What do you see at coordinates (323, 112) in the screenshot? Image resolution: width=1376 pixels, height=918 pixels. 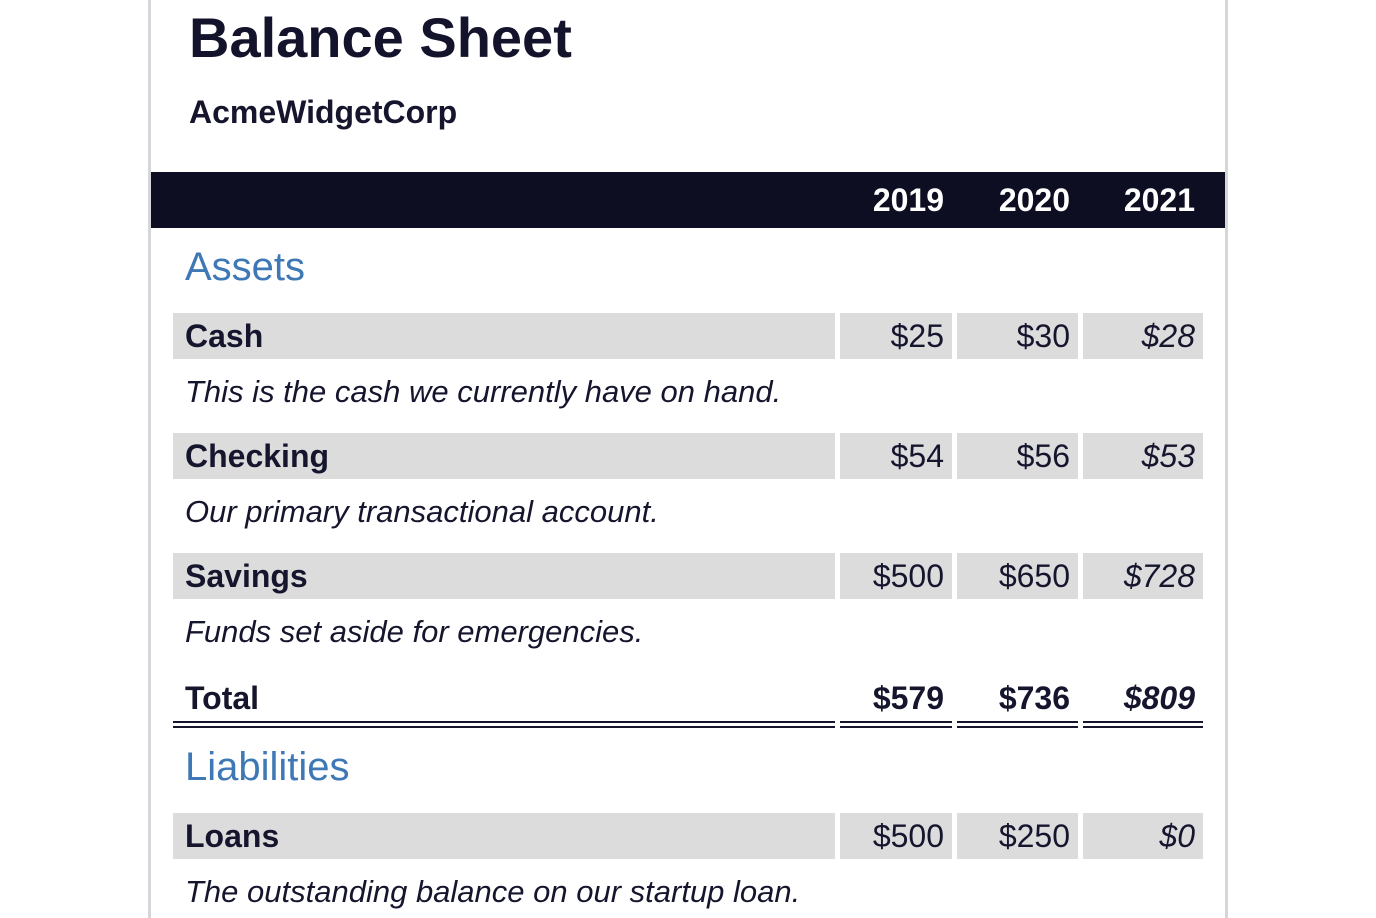 I see `company-name: AcmeWidgetCorp` at bounding box center [323, 112].